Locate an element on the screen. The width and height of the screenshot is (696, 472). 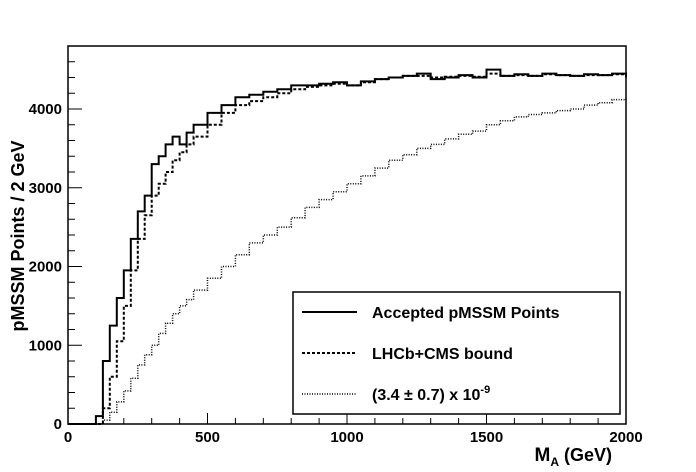
y-tick-label: 4000 is located at coordinates (45, 109).